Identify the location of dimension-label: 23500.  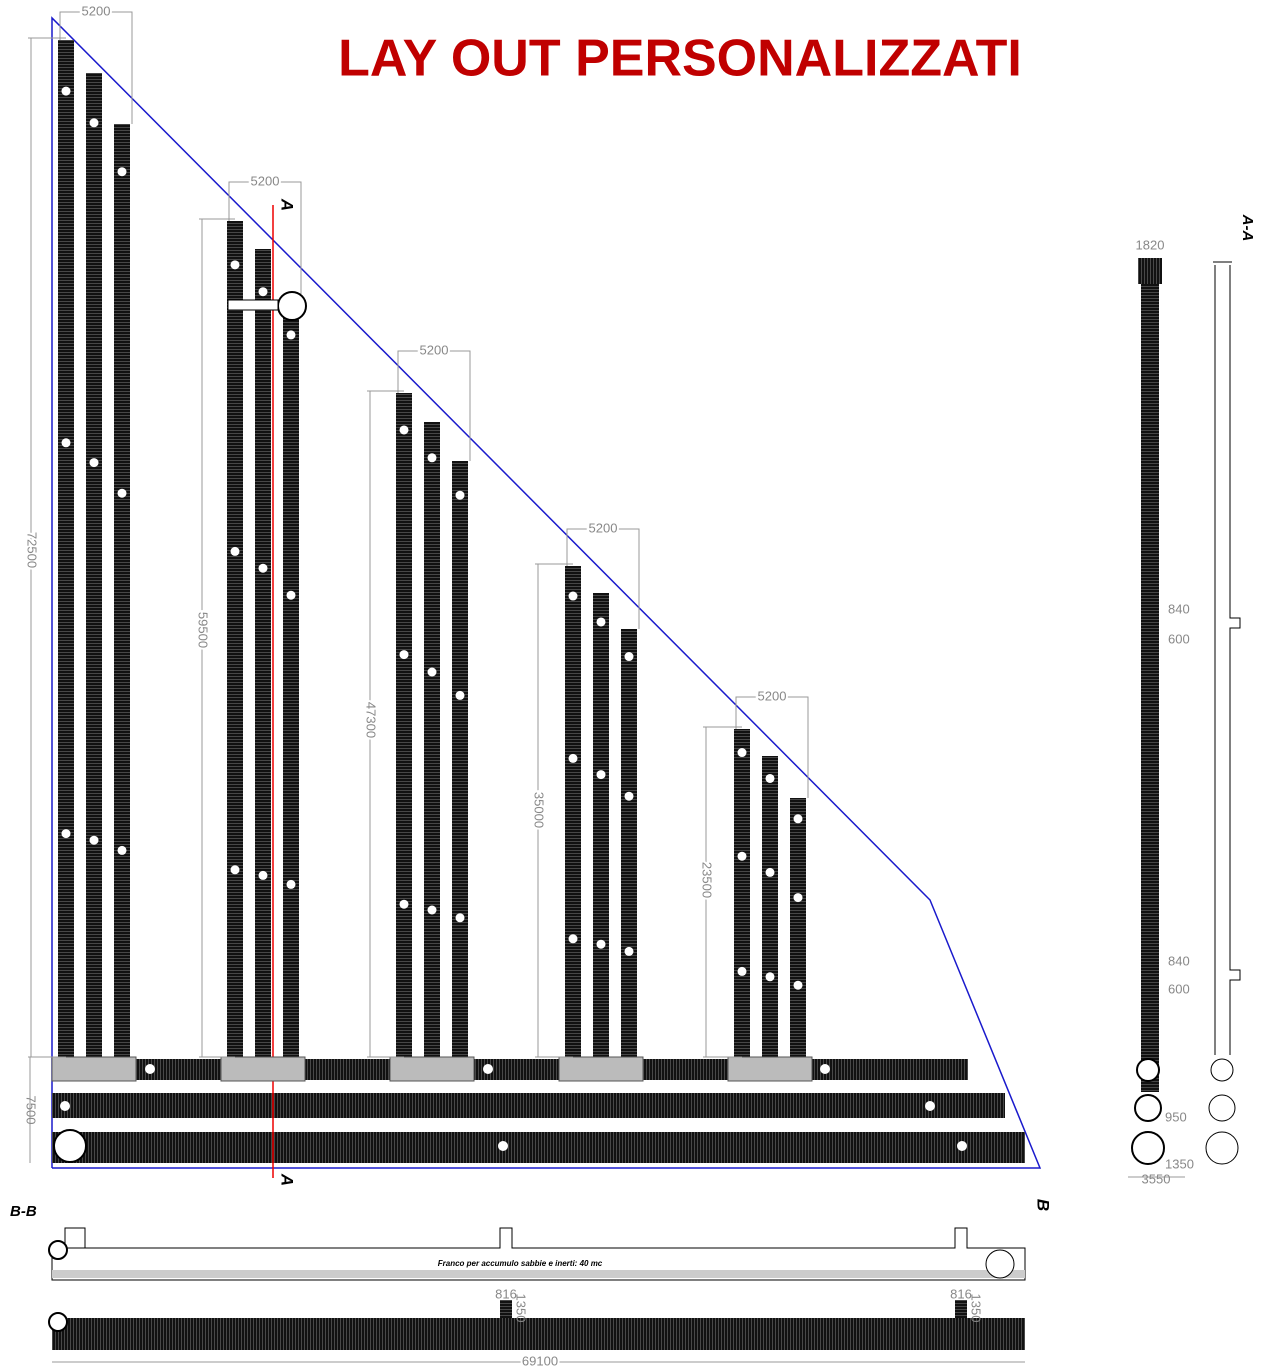
(707, 880).